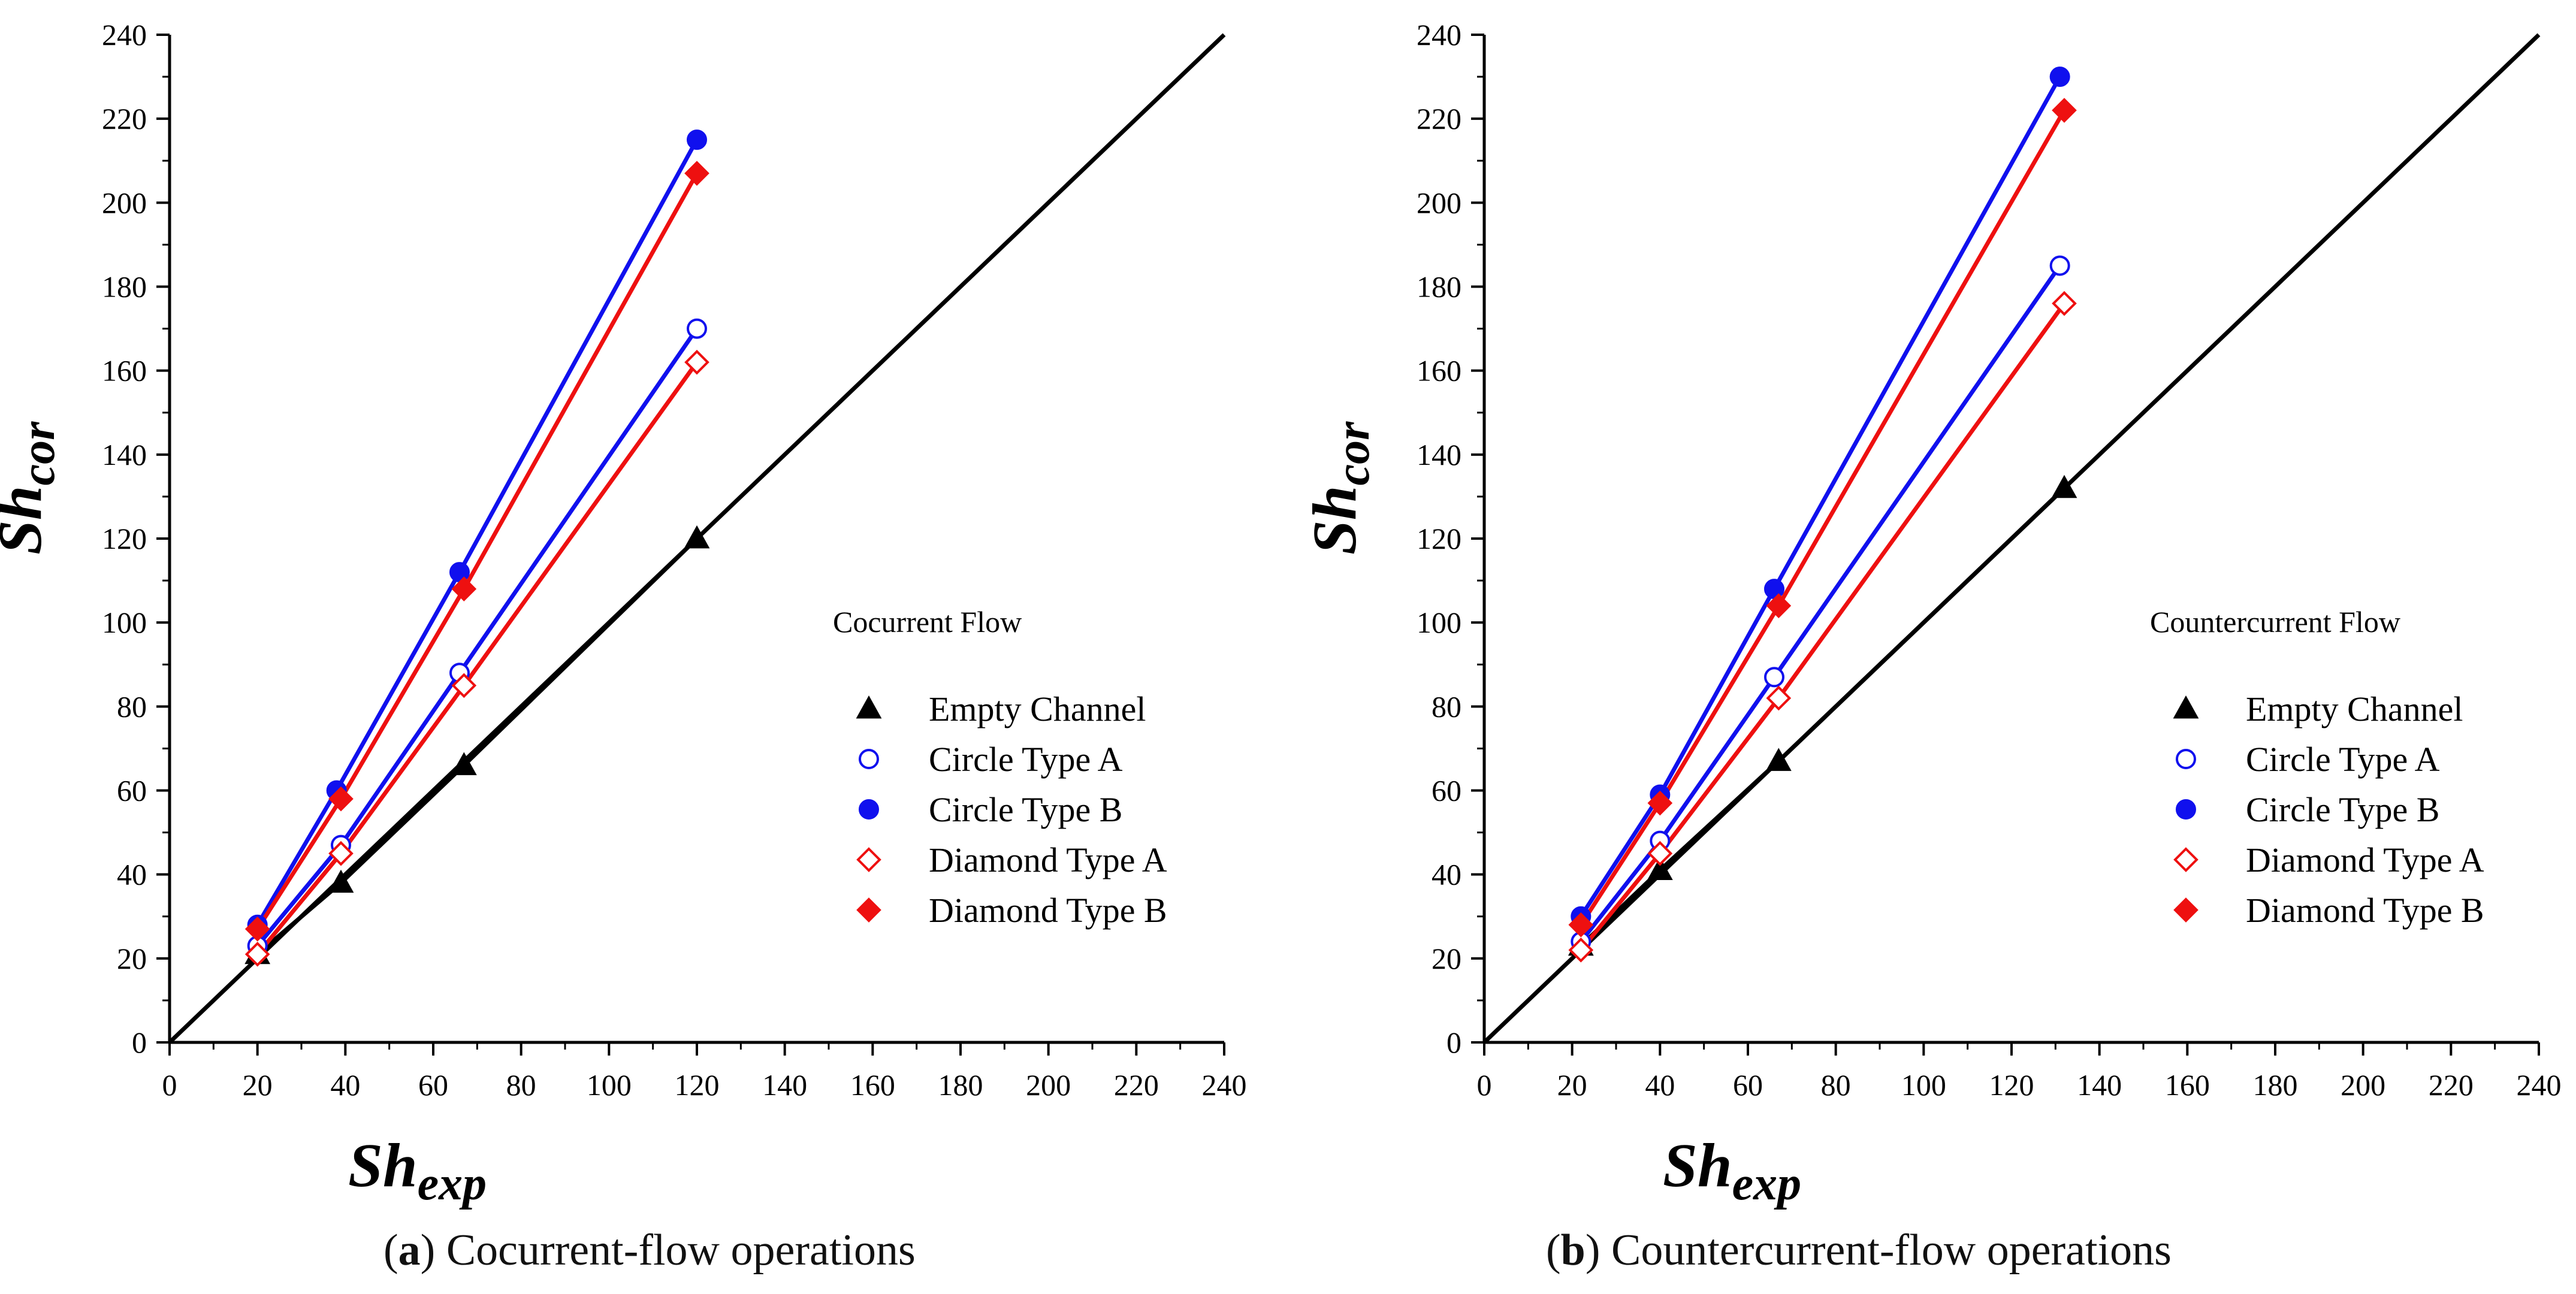 This screenshot has height=1294, width=2576. What do you see at coordinates (2188, 1085) in the screenshot?
I see `x-tick-label: 160` at bounding box center [2188, 1085].